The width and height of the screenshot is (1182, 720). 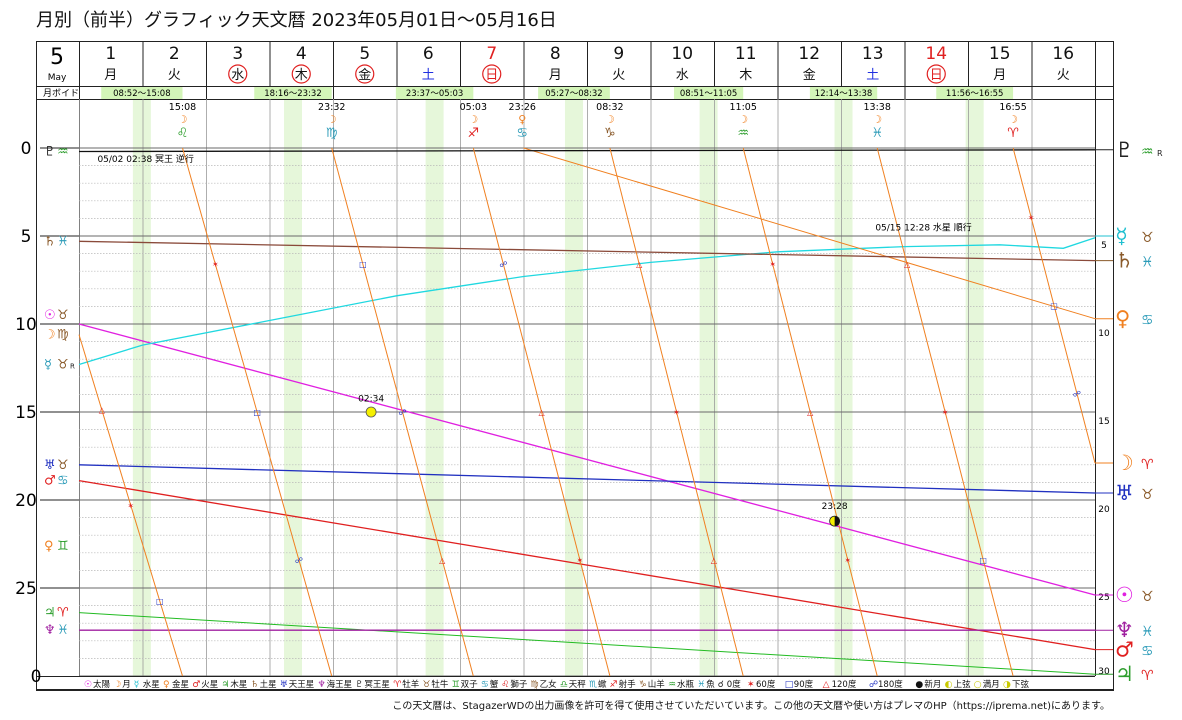 What do you see at coordinates (268, 684) in the screenshot?
I see `legend-label: 土星` at bounding box center [268, 684].